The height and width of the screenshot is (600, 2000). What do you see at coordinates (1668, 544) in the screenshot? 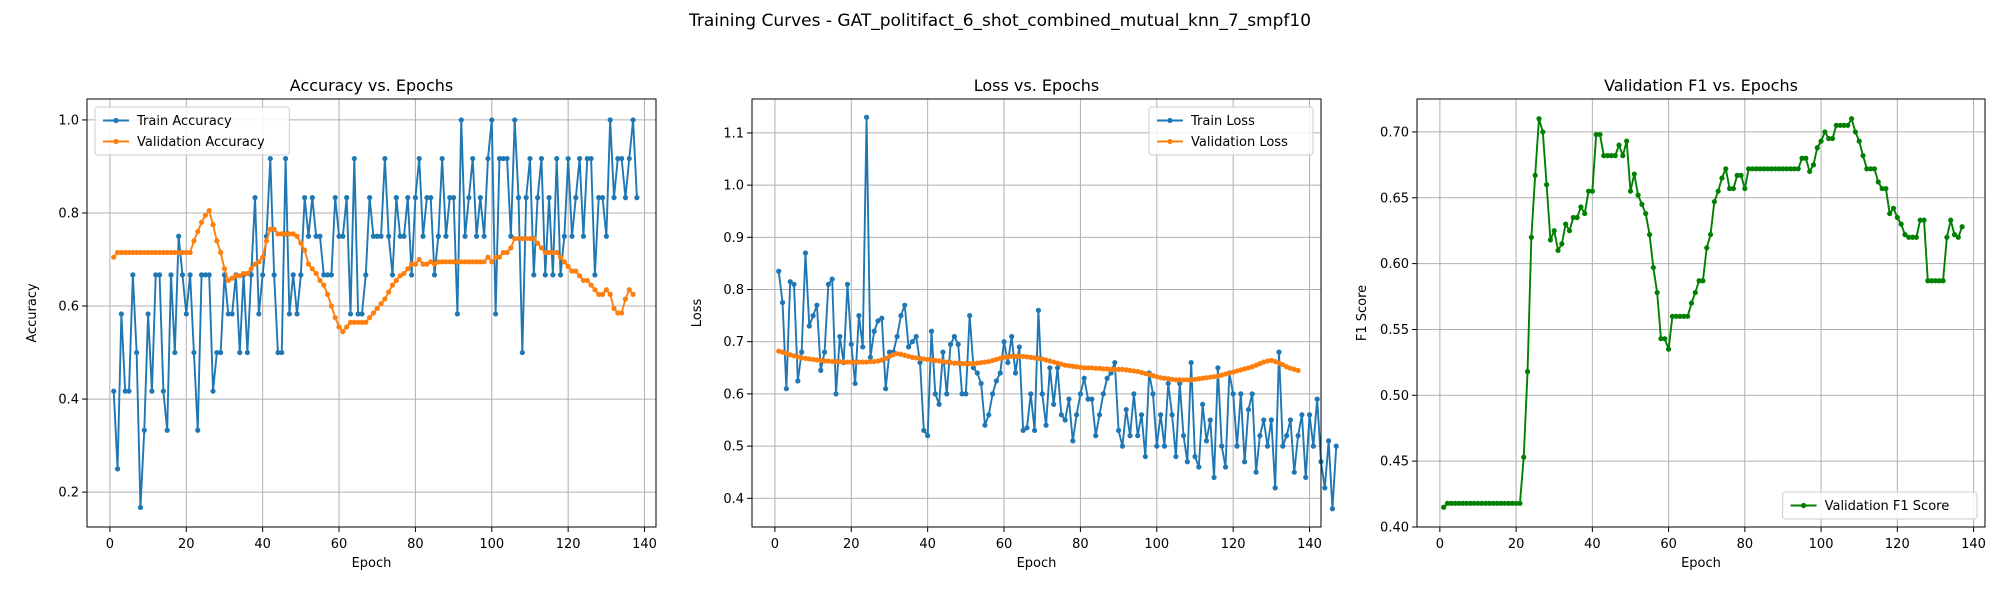
I see `x-tick-label: 60` at bounding box center [1668, 544].